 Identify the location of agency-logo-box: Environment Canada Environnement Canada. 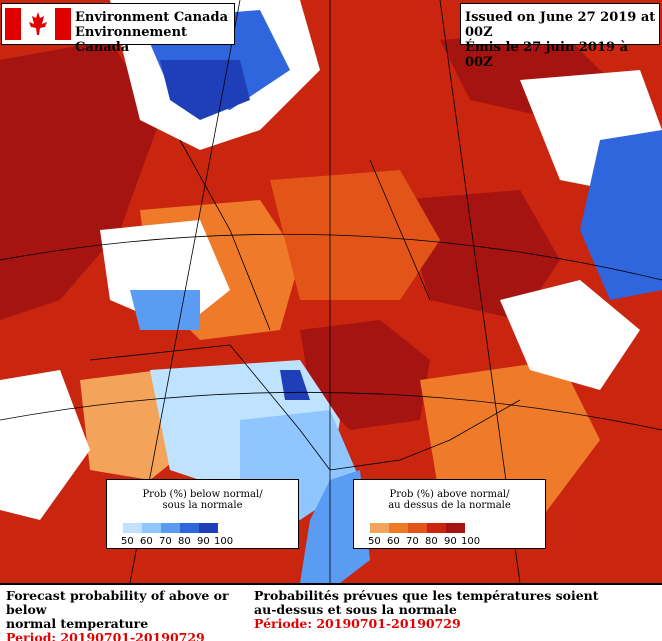
(118, 29).